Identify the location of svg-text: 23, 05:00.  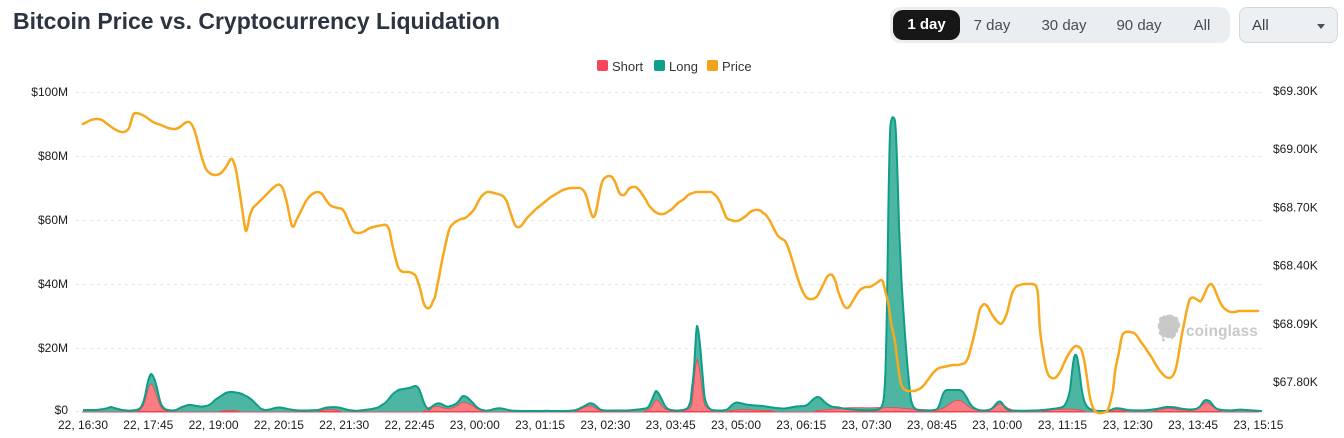
(736, 425).